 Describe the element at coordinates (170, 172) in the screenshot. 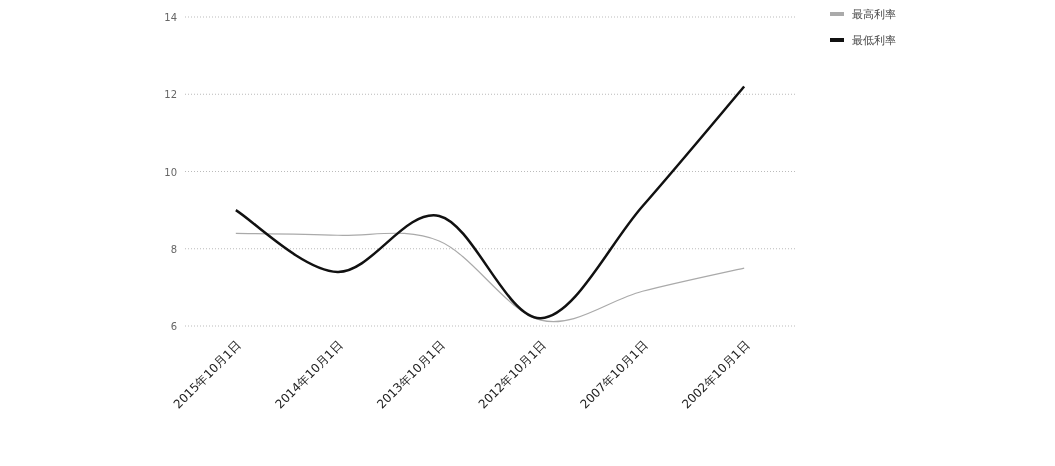

I see `y-tick-label: 10` at that location.